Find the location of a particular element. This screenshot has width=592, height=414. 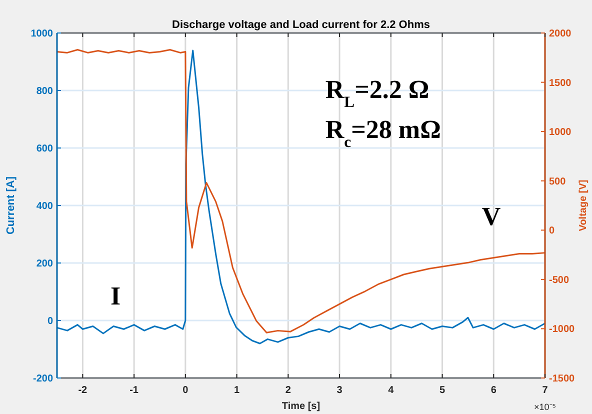

x-tick-label: 4 is located at coordinates (391, 390).